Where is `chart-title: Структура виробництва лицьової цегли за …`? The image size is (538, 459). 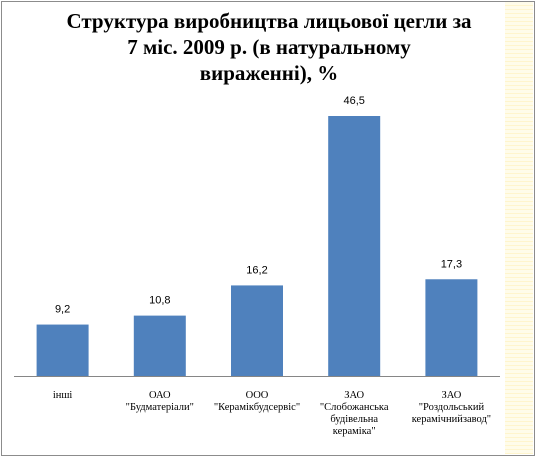 chart-title: Структура виробництва лицьової цегли за … is located at coordinates (269, 47).